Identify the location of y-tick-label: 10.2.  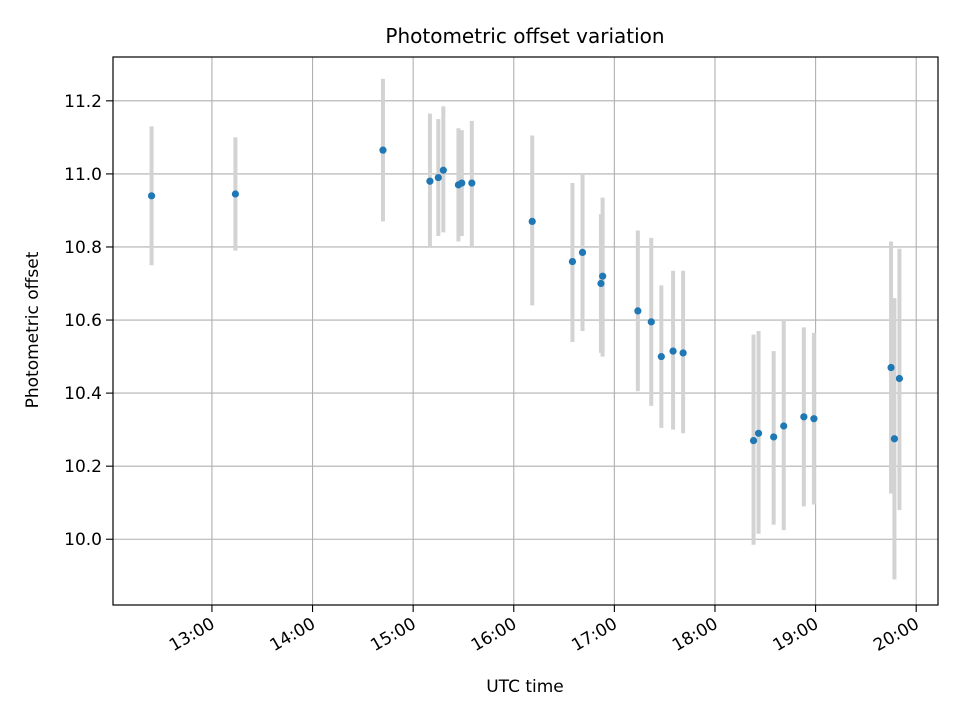
(83, 467).